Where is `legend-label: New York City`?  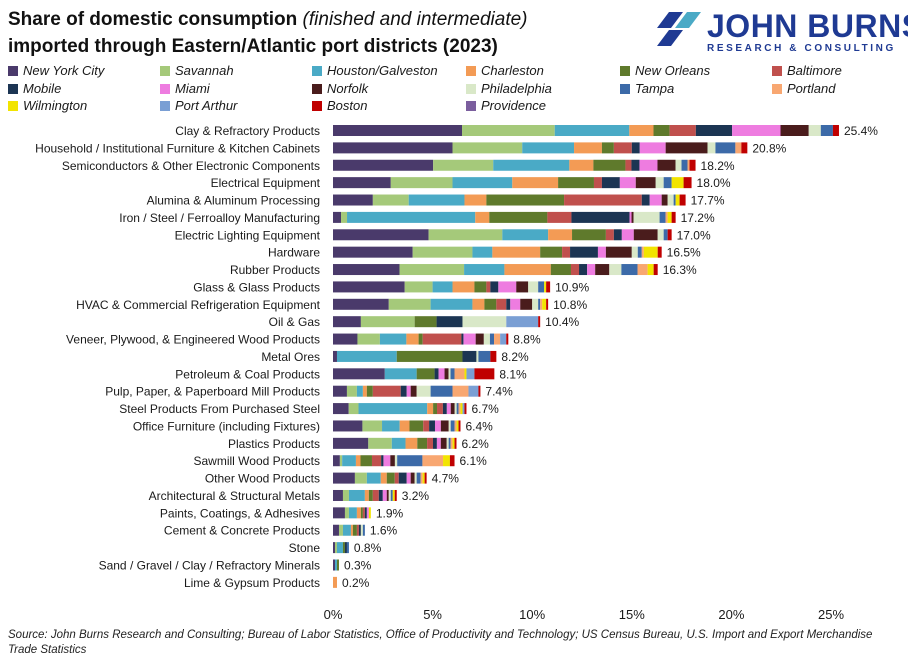
legend-label: New York City is located at coordinates (64, 70).